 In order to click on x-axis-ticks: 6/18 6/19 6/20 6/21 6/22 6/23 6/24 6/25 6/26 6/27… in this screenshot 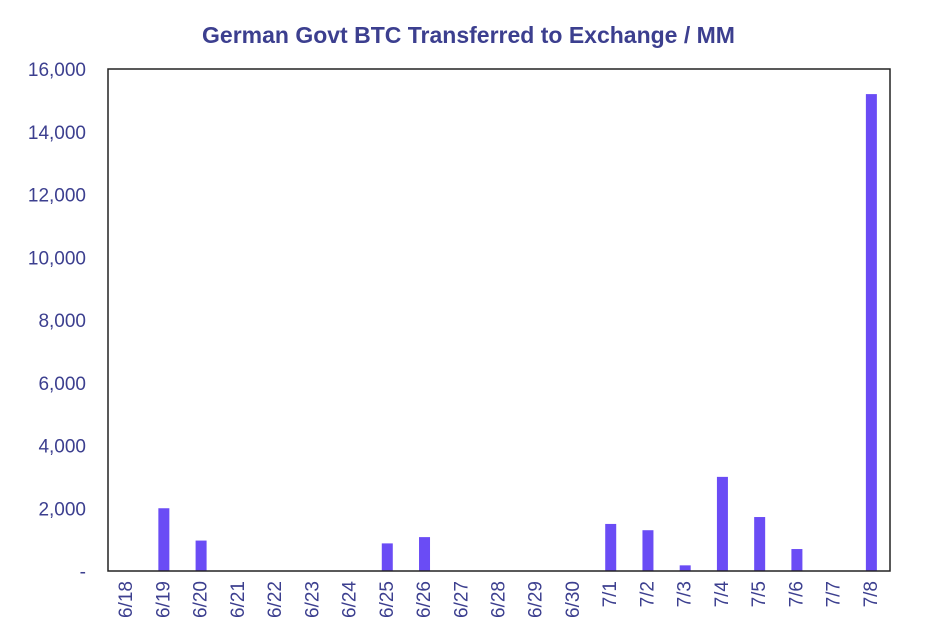, I will do `click(499, 599)`.